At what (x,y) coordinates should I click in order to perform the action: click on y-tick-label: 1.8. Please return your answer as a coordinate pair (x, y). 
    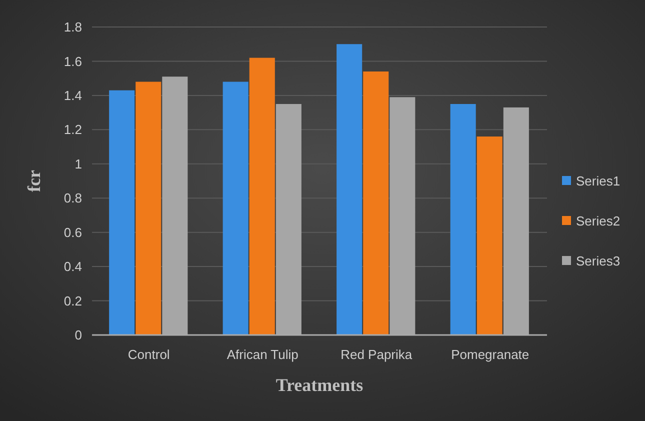
    Looking at the image, I should click on (73, 27).